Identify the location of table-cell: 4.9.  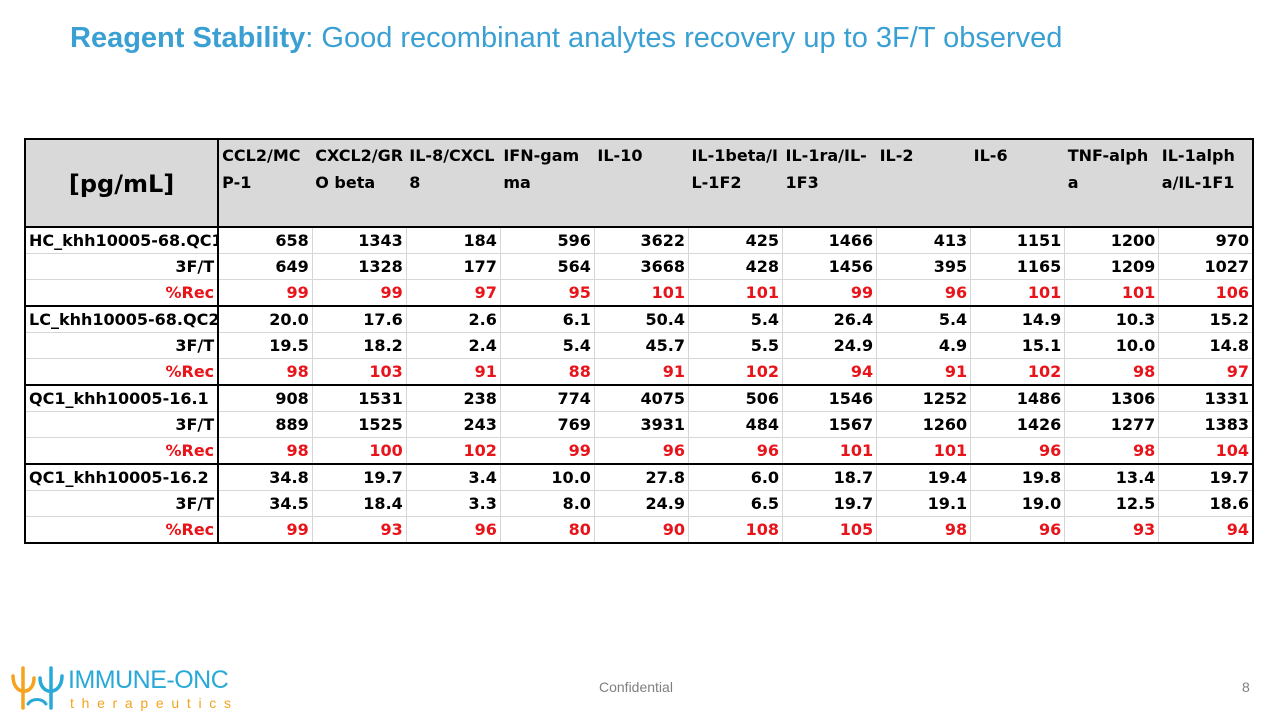
(923, 345).